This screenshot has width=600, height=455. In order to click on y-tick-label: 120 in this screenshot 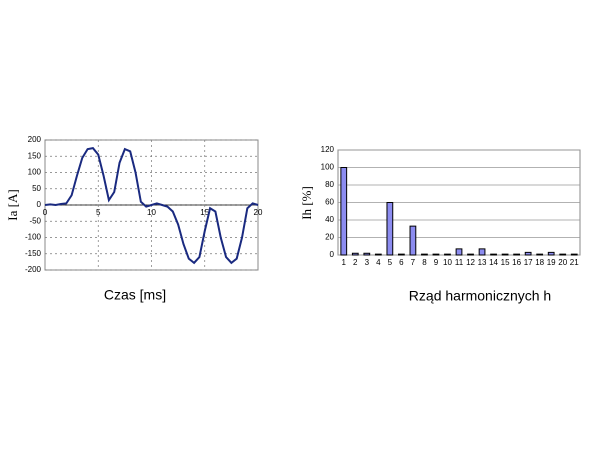, I will do `click(328, 149)`.